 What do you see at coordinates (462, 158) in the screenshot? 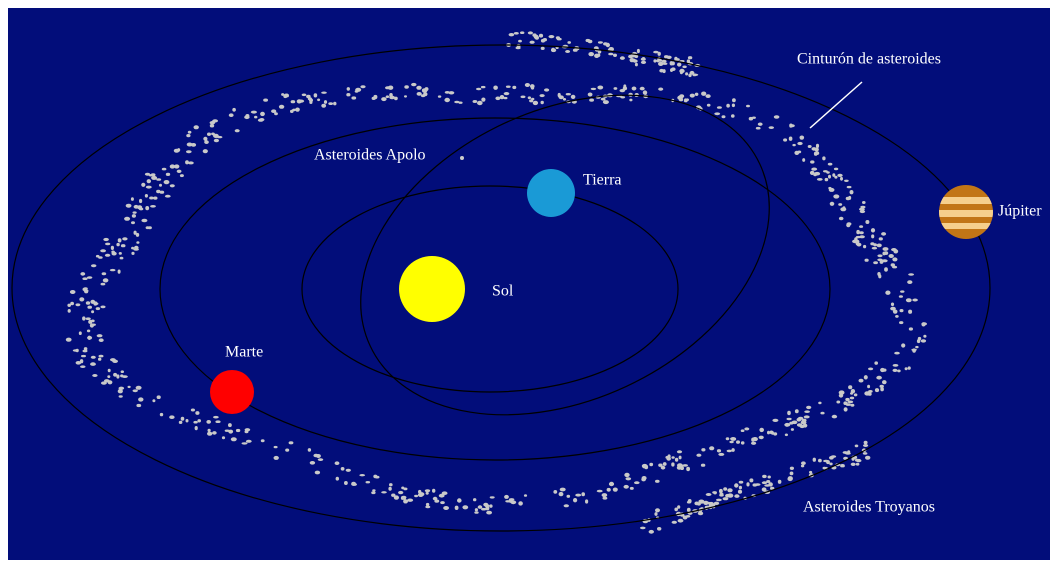
I see `apollo-asteroid` at bounding box center [462, 158].